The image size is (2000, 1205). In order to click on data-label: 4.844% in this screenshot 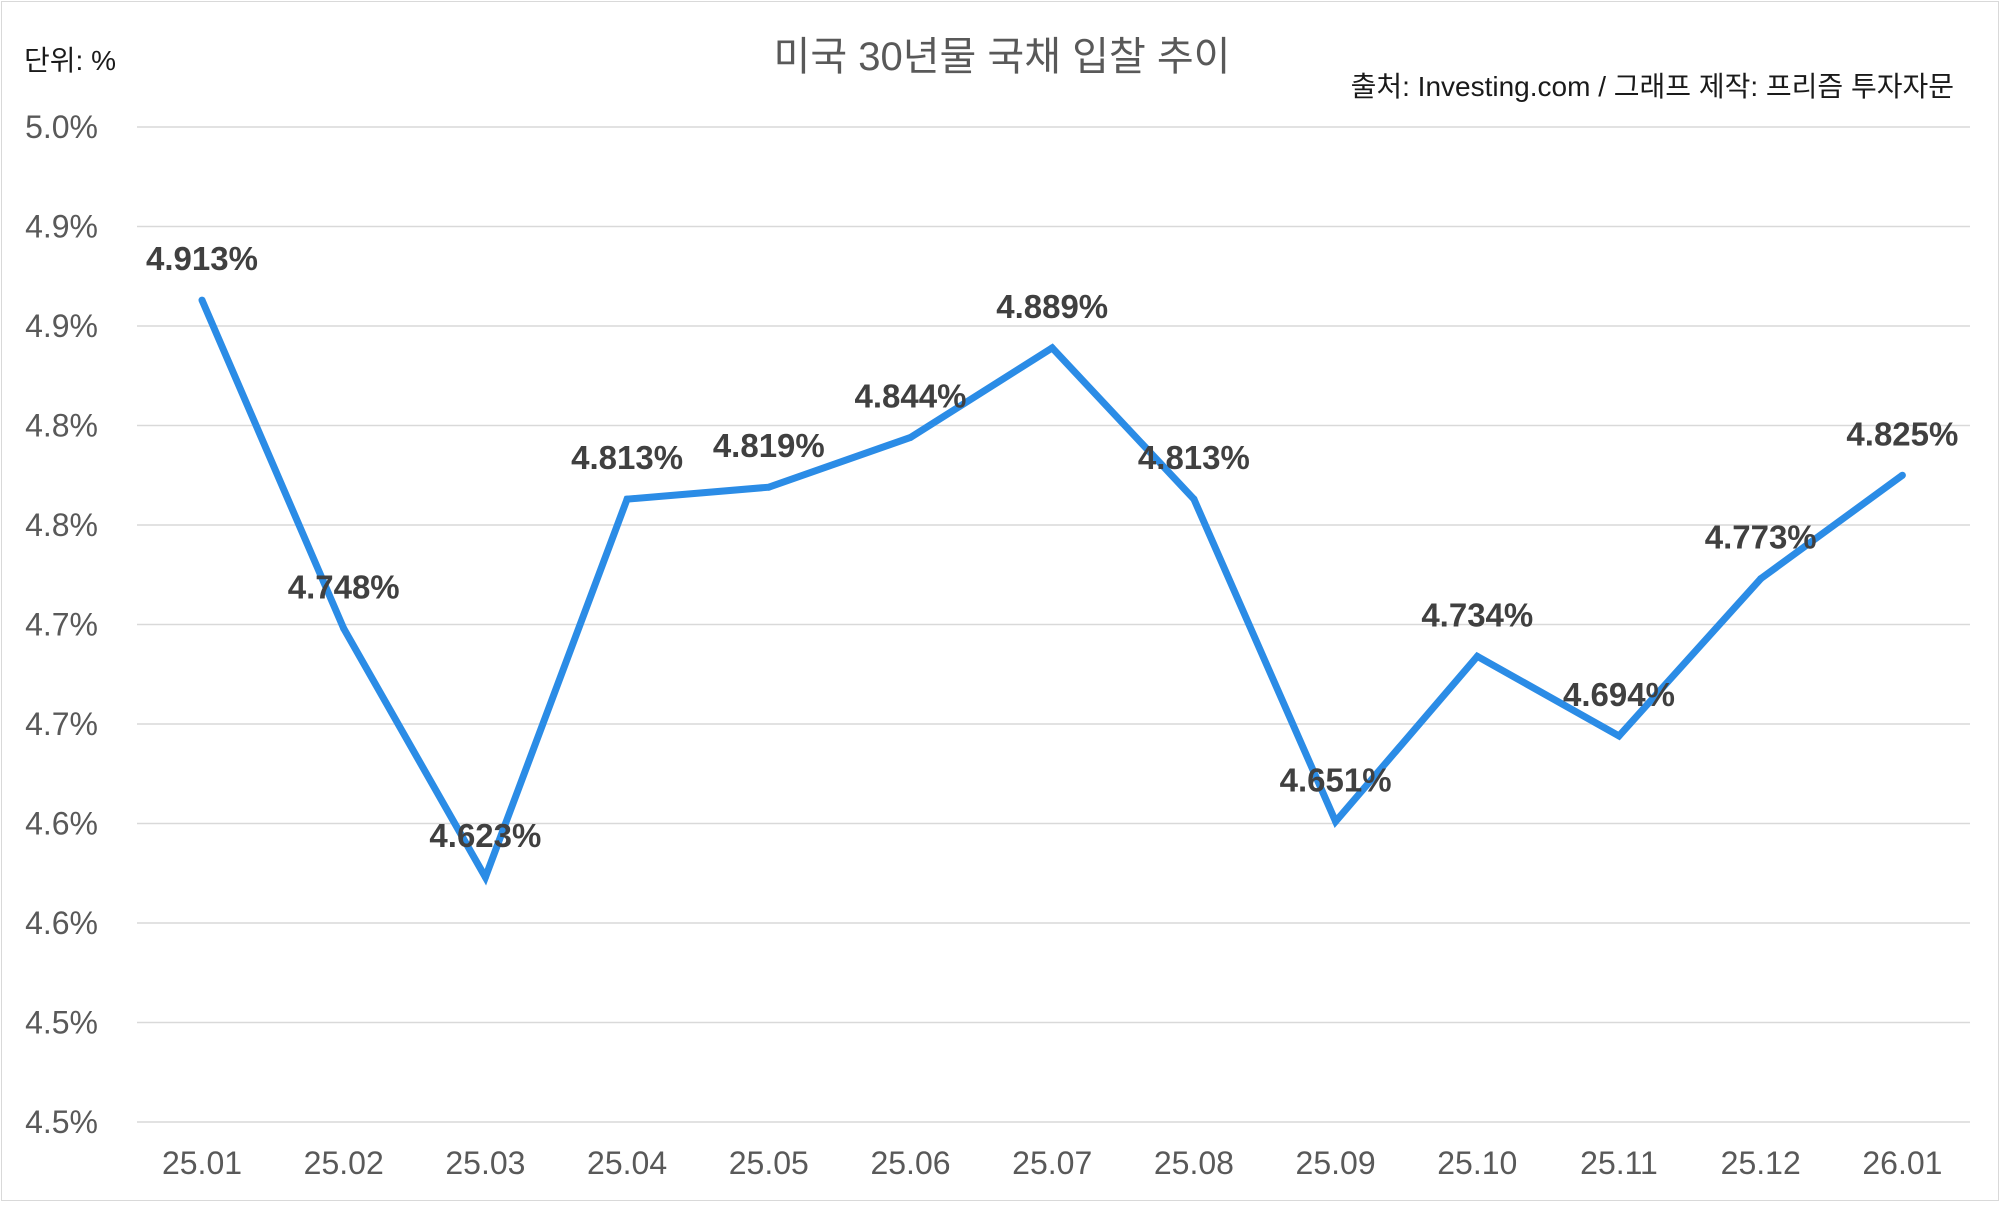, I will do `click(911, 395)`.